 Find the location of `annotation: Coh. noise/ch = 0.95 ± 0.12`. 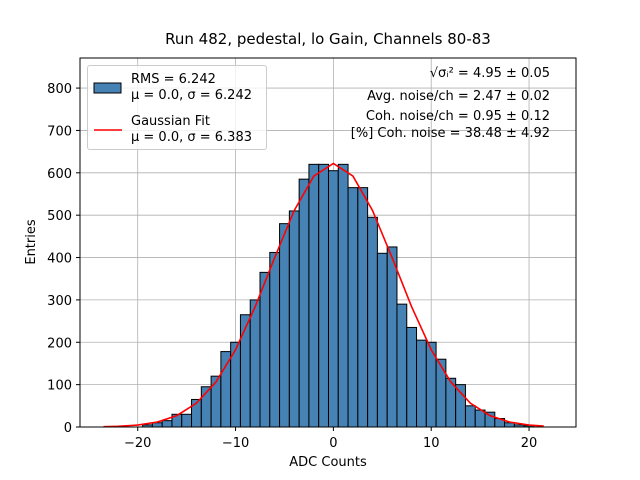

annotation: Coh. noise/ch = 0.95 ± 0.12 is located at coordinates (457, 116).